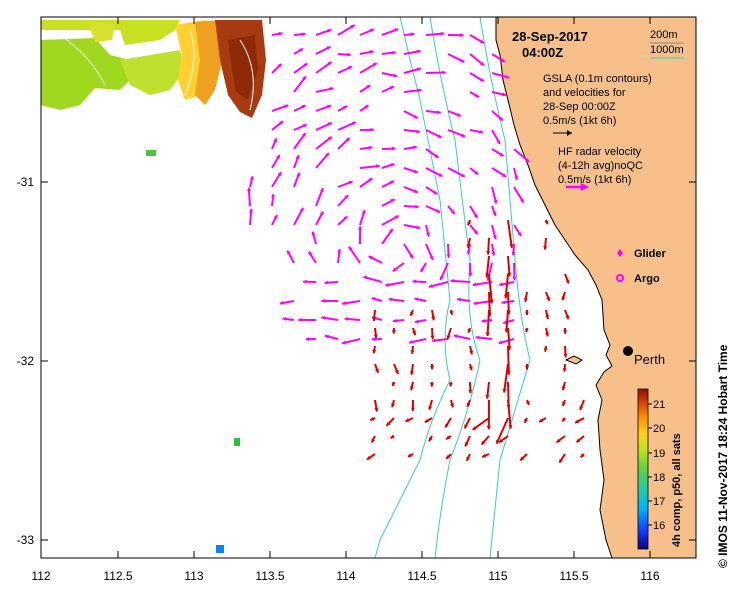 The height and width of the screenshot is (592, 739). Describe the element at coordinates (585, 187) in the screenshot. I see `hf-scale-arrowhead` at that location.